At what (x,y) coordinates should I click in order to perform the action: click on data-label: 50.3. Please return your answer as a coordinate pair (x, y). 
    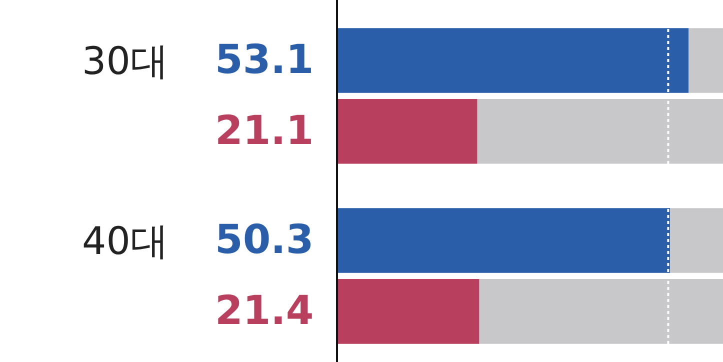
    Looking at the image, I should click on (264, 240).